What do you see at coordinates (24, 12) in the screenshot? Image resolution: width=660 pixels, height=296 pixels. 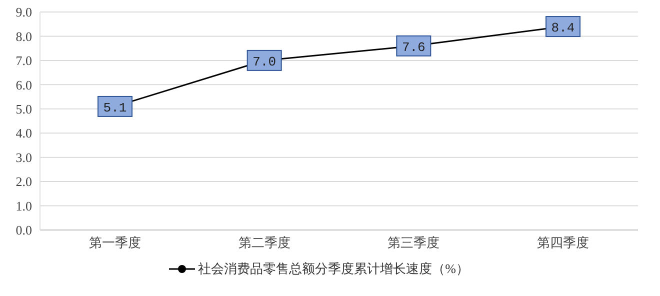 I see `y-tick-label: 9.0` at bounding box center [24, 12].